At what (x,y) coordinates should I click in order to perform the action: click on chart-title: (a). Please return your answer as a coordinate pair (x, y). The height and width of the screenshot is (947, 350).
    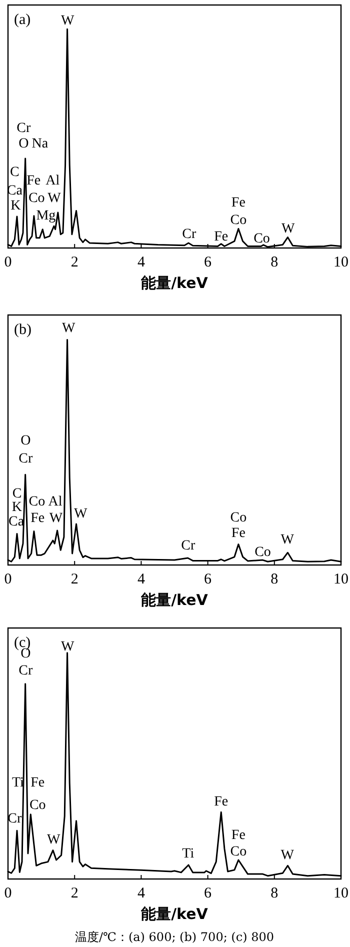
    Looking at the image, I should click on (22, 20).